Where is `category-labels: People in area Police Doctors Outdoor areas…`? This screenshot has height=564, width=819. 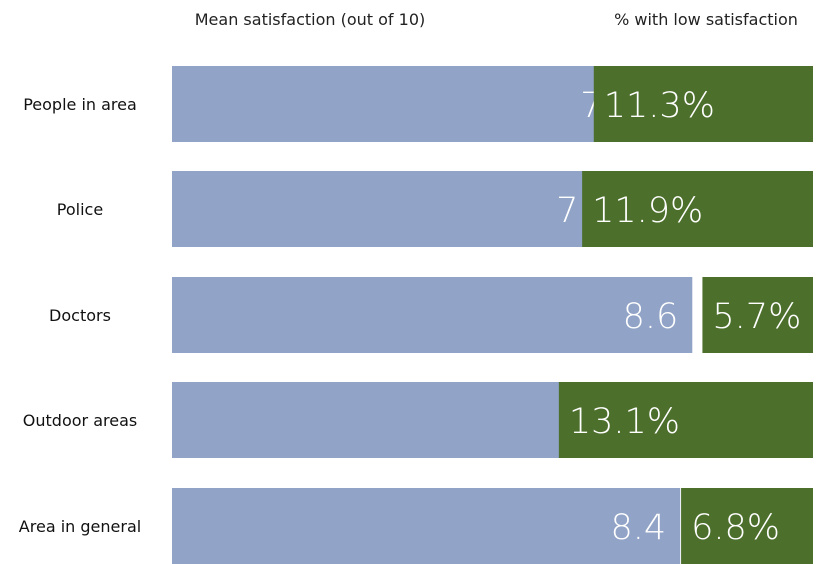
category-labels: People in area Police Doctors Outdoor areas… is located at coordinates (80, 315).